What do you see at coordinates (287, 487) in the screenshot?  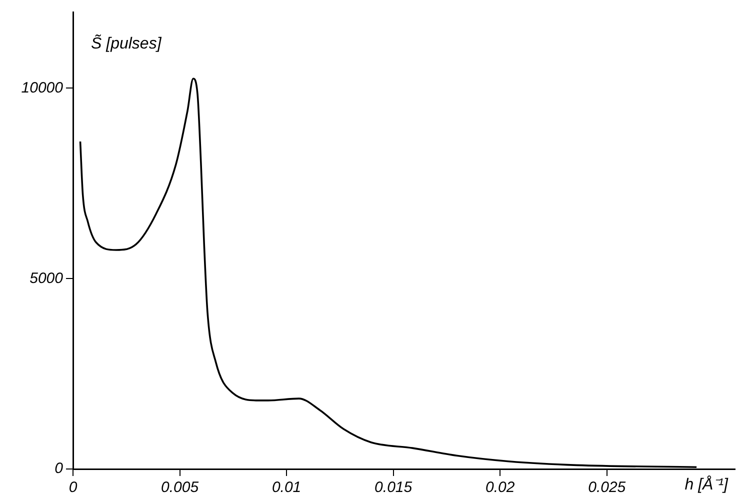 I see `x-tick-label: 0.01` at bounding box center [287, 487].